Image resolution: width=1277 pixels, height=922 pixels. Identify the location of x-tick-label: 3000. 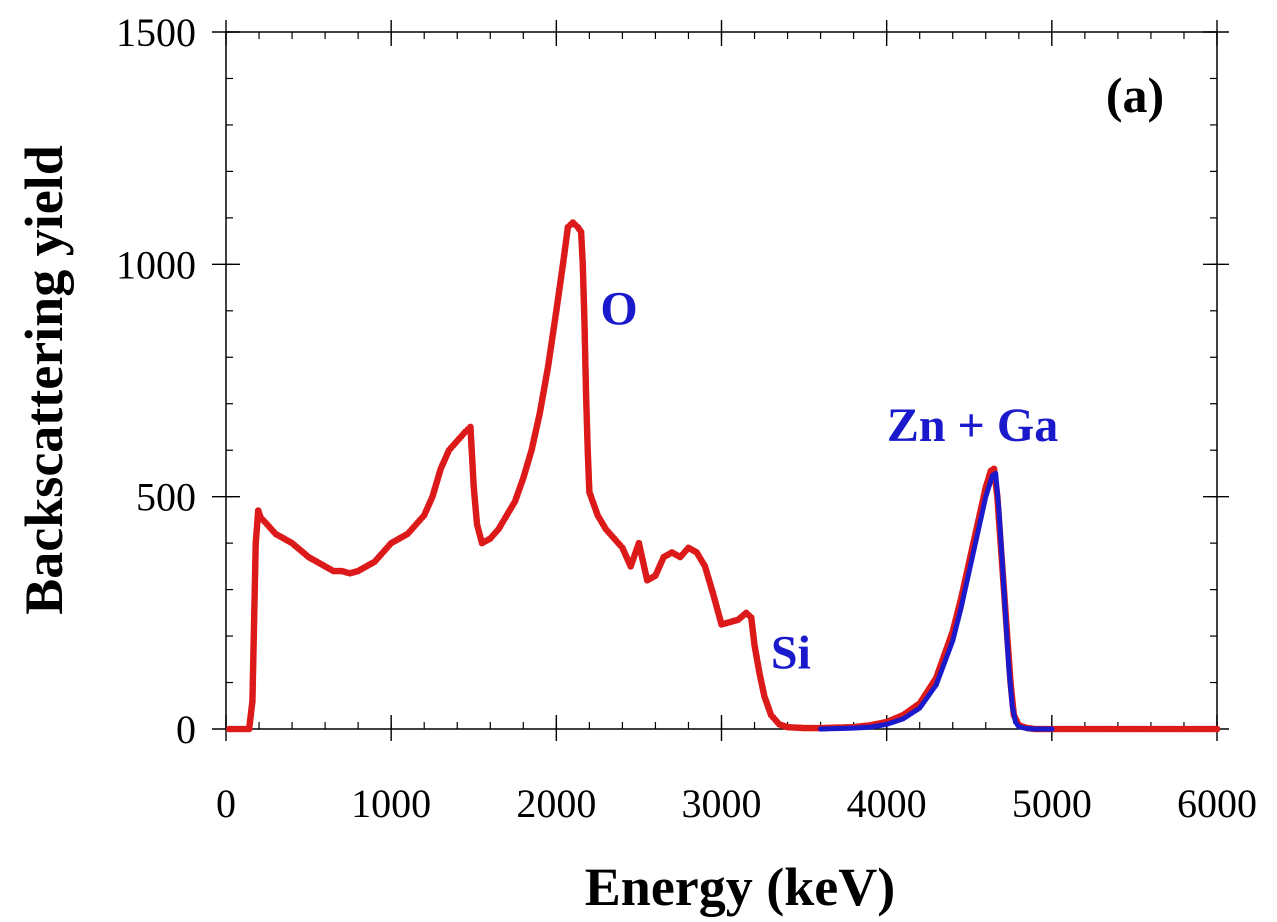
(722, 803).